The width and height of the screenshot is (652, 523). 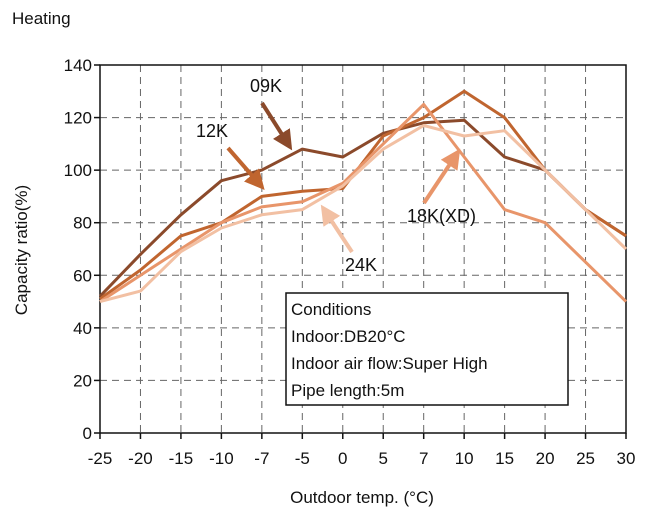 What do you see at coordinates (21, 250) in the screenshot?
I see `y-axis-title: Capacity ratio(%)` at bounding box center [21, 250].